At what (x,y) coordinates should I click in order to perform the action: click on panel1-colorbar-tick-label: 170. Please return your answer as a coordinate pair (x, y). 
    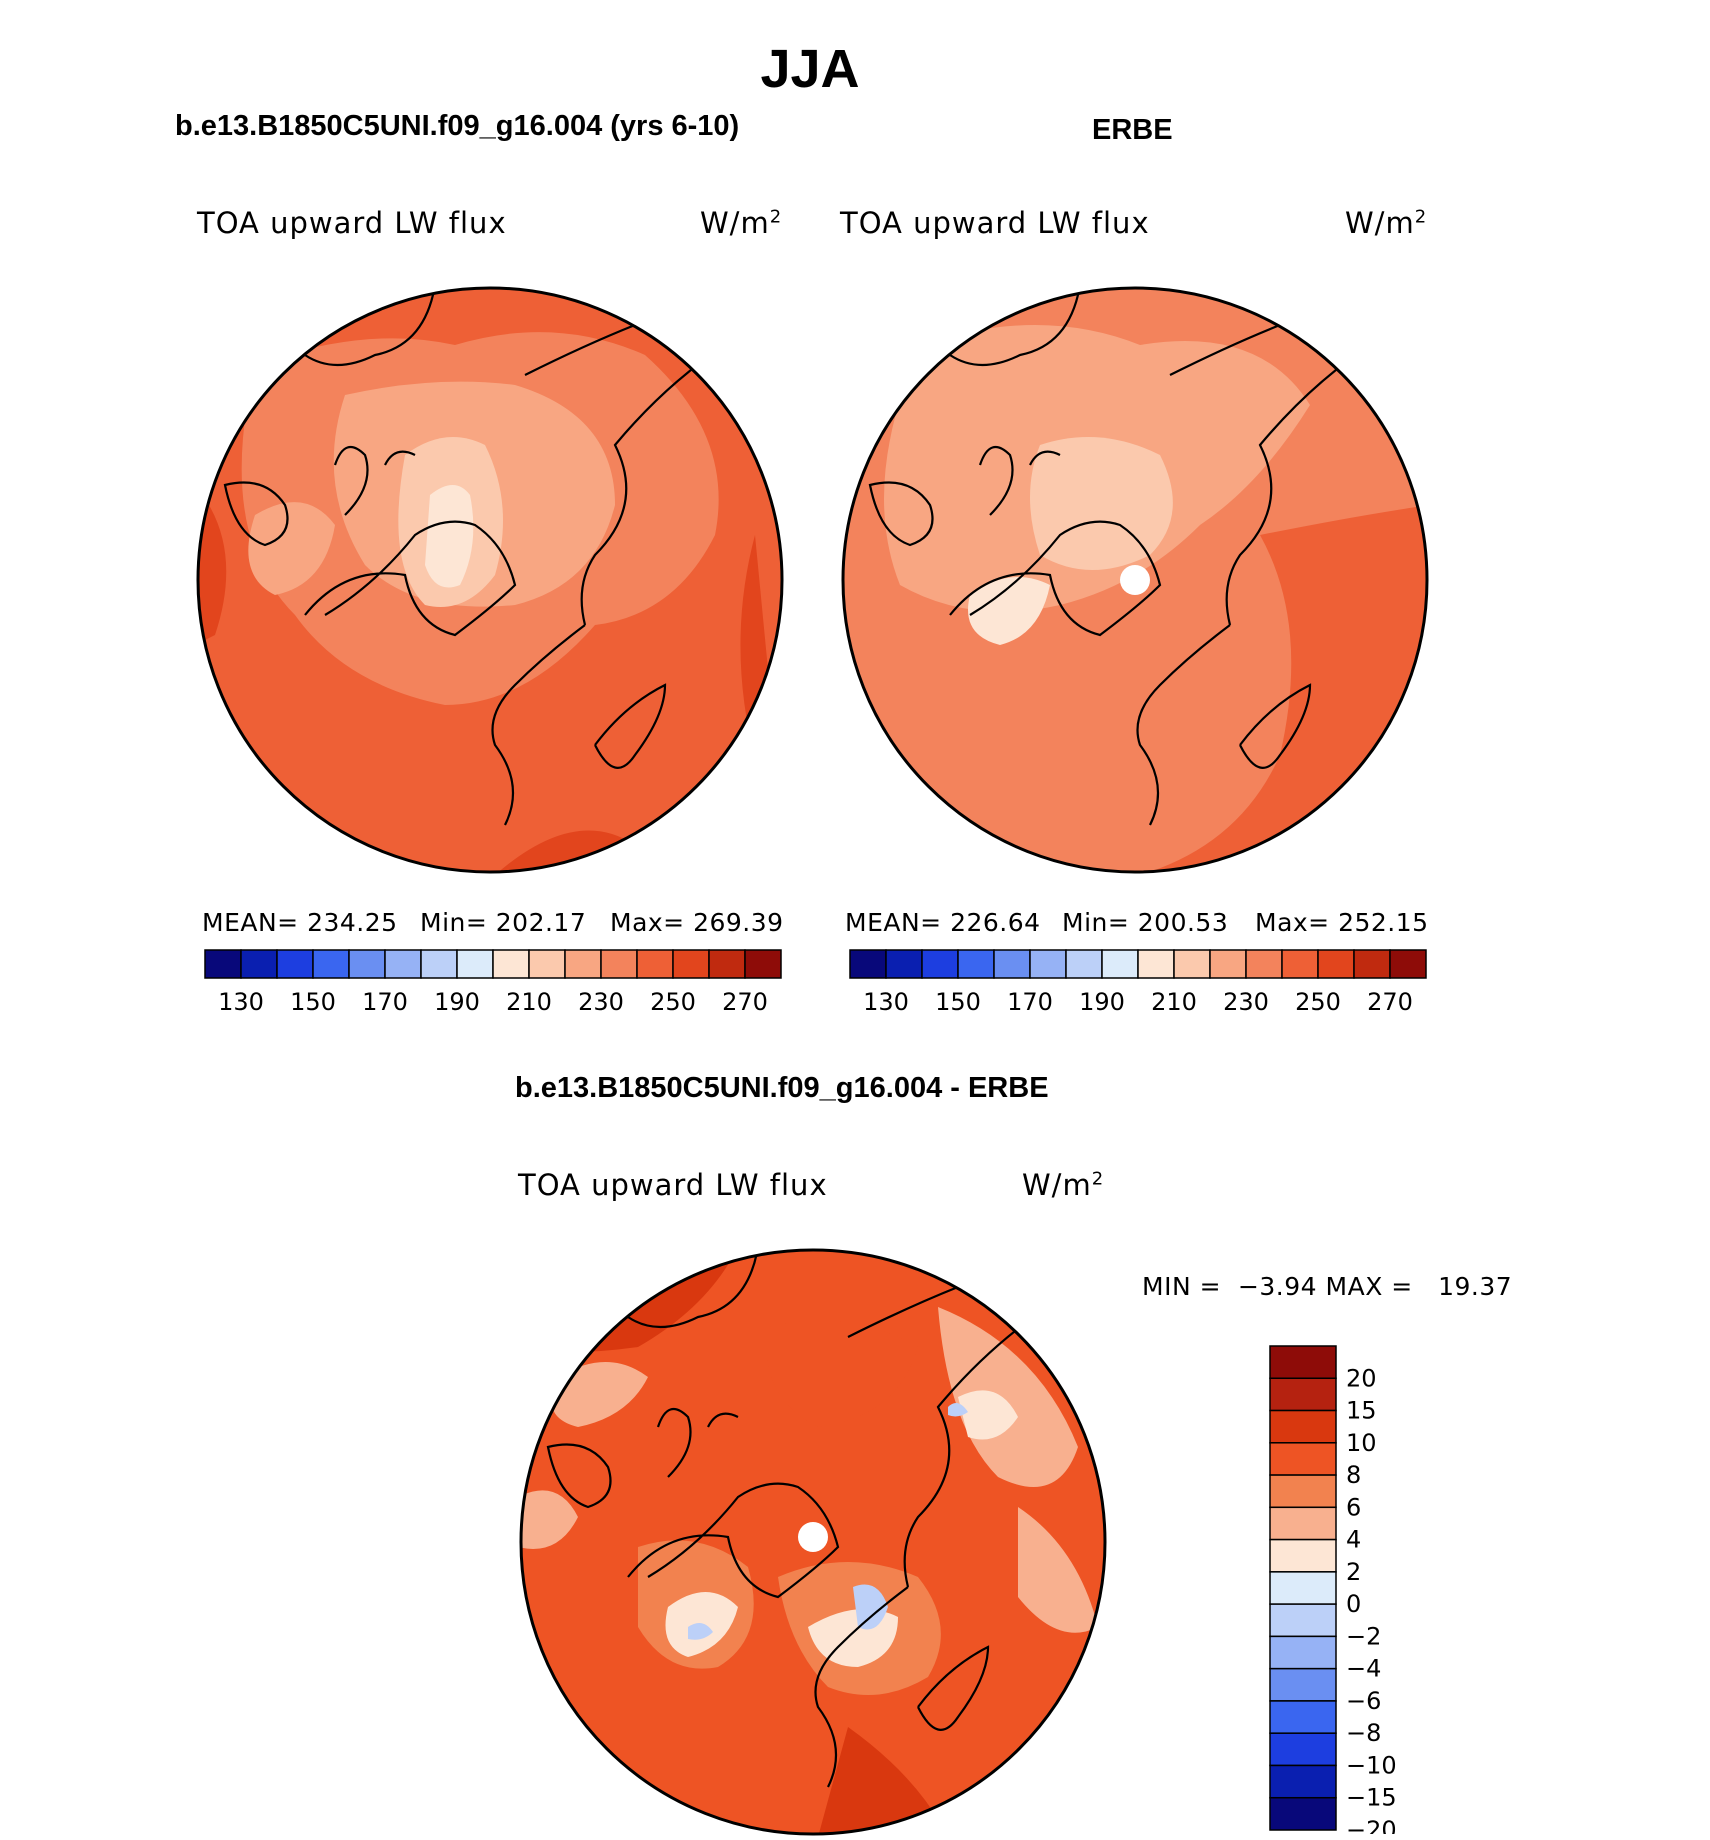
    Looking at the image, I should click on (385, 1002).